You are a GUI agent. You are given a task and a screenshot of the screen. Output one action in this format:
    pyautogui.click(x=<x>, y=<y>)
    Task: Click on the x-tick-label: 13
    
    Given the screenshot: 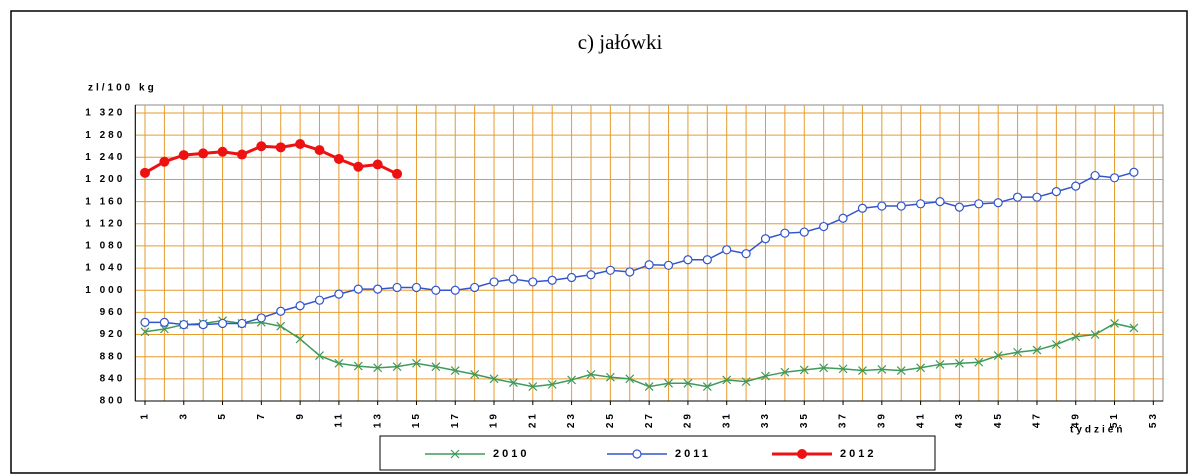 What is the action you would take?
    pyautogui.click(x=377, y=419)
    